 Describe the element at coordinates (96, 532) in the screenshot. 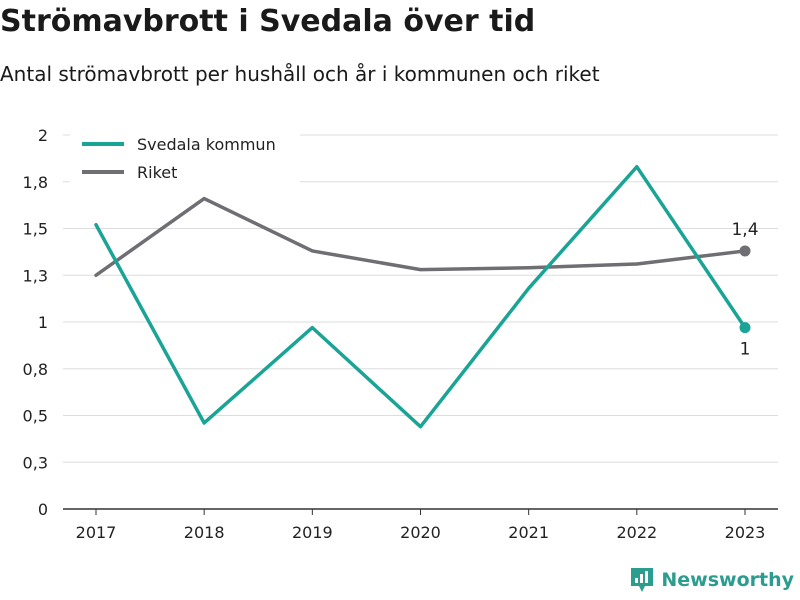

I see `x-tick-label: 2017` at that location.